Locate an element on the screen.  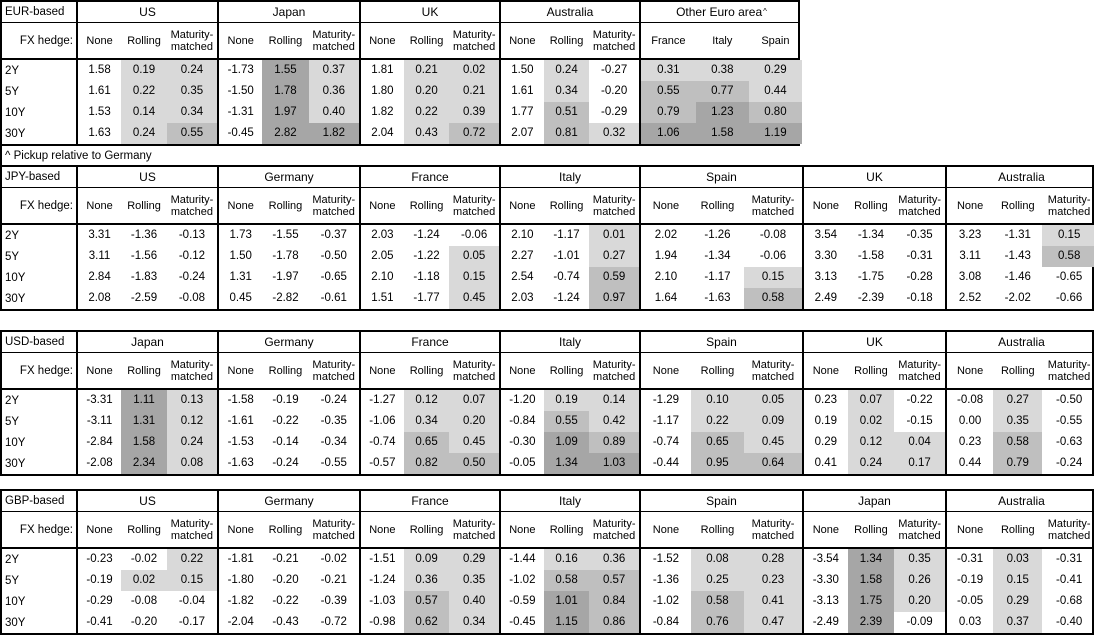
value-group-germany: -1.53 -0.14 -0.34 is located at coordinates (288, 442).